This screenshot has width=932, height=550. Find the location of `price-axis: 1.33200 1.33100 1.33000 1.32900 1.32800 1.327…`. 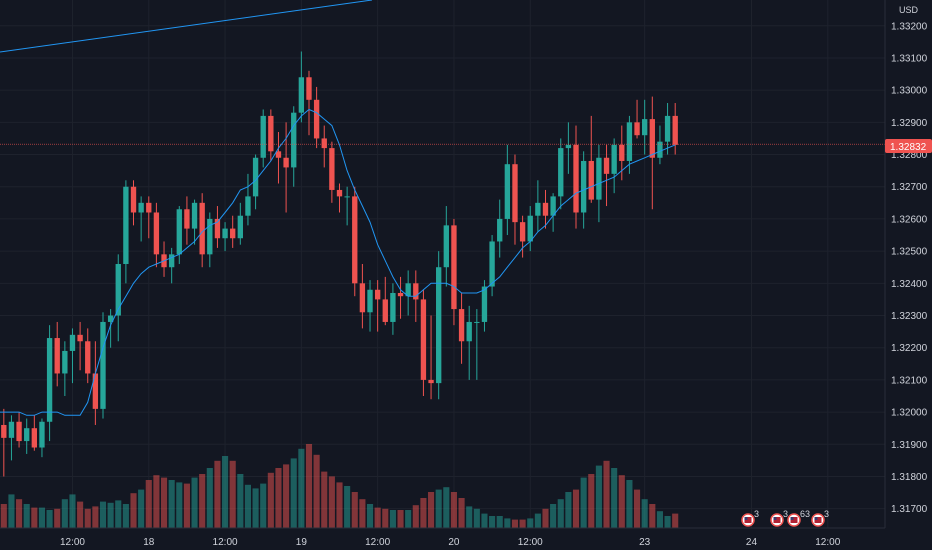

price-axis: 1.33200 1.33100 1.33000 1.32900 1.32800 1.327… is located at coordinates (909, 268).